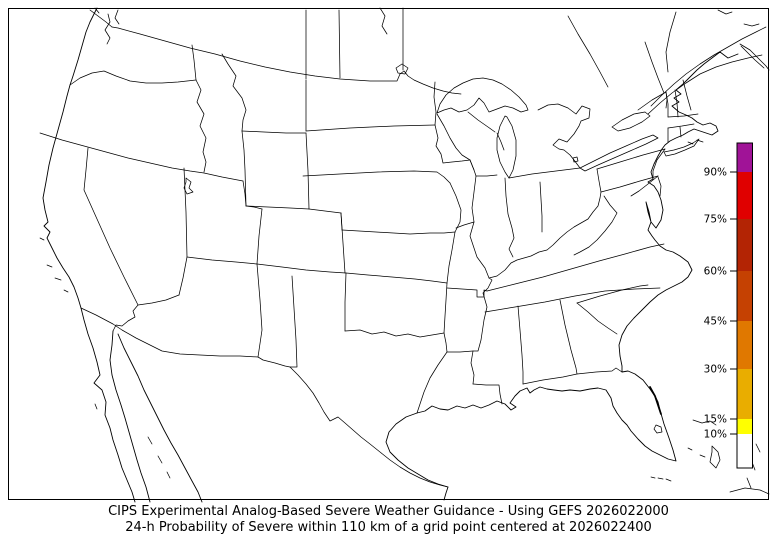 The image size is (777, 551). Describe the element at coordinates (194, 62) in the screenshot. I see `state-border-wa-id` at that location.